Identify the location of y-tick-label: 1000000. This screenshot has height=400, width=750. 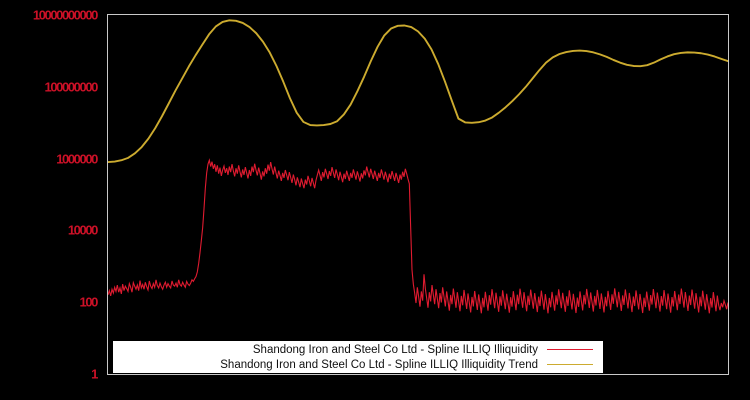
(77, 159).